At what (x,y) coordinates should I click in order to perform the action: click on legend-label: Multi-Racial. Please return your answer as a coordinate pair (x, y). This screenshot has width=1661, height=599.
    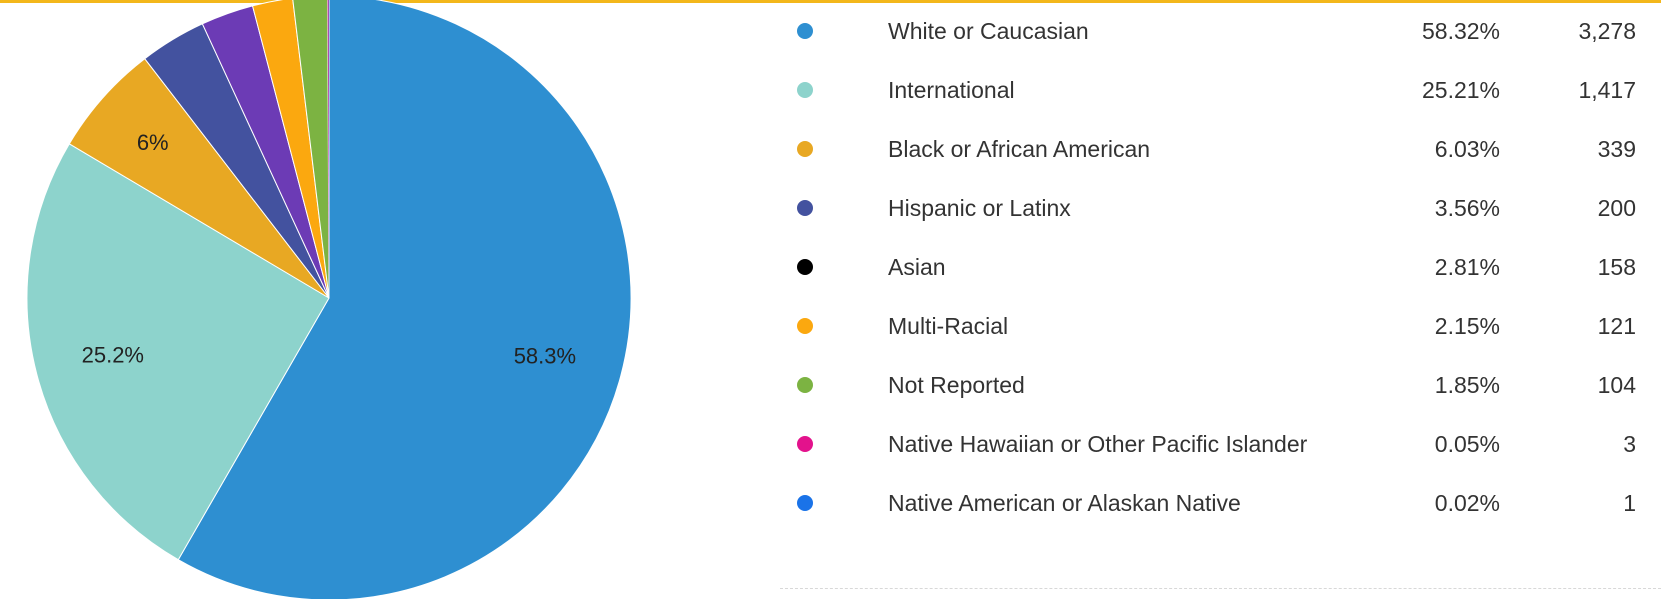
    Looking at the image, I should click on (948, 326).